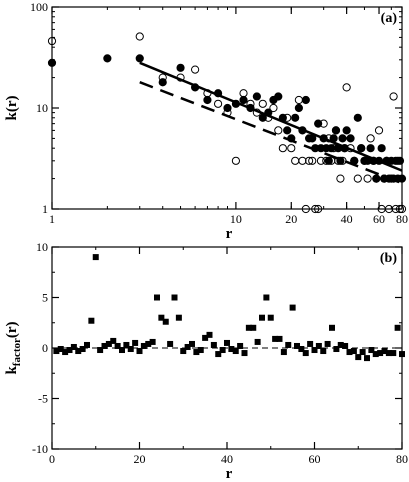 Image resolution: width=409 pixels, height=482 pixels. Describe the element at coordinates (52, 219) in the screenshot. I see `panel-a-x-tick-label: 1` at that location.